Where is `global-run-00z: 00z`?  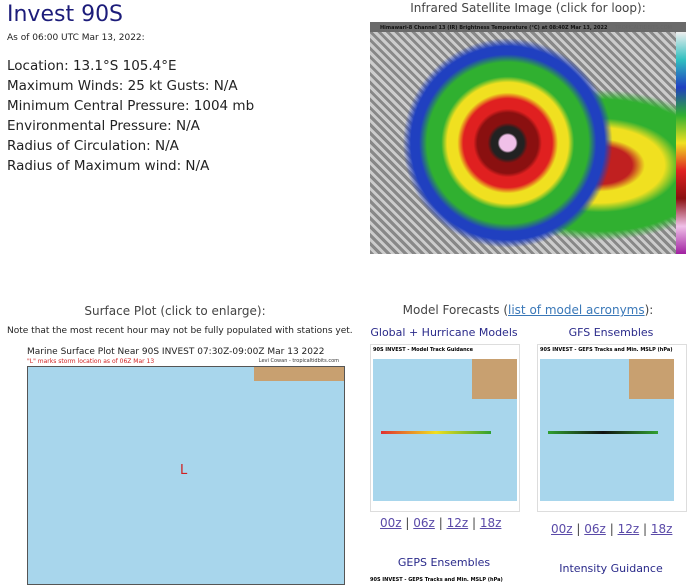
global-run-00z: 00z is located at coordinates (391, 523).